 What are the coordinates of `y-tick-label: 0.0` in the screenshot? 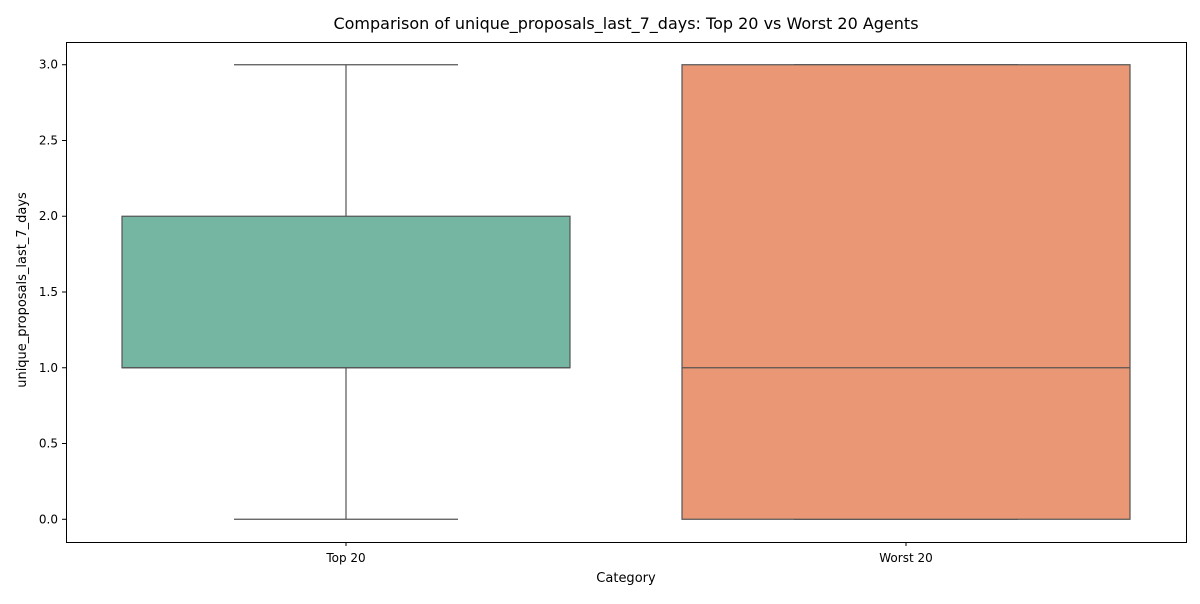 It's located at (48, 519).